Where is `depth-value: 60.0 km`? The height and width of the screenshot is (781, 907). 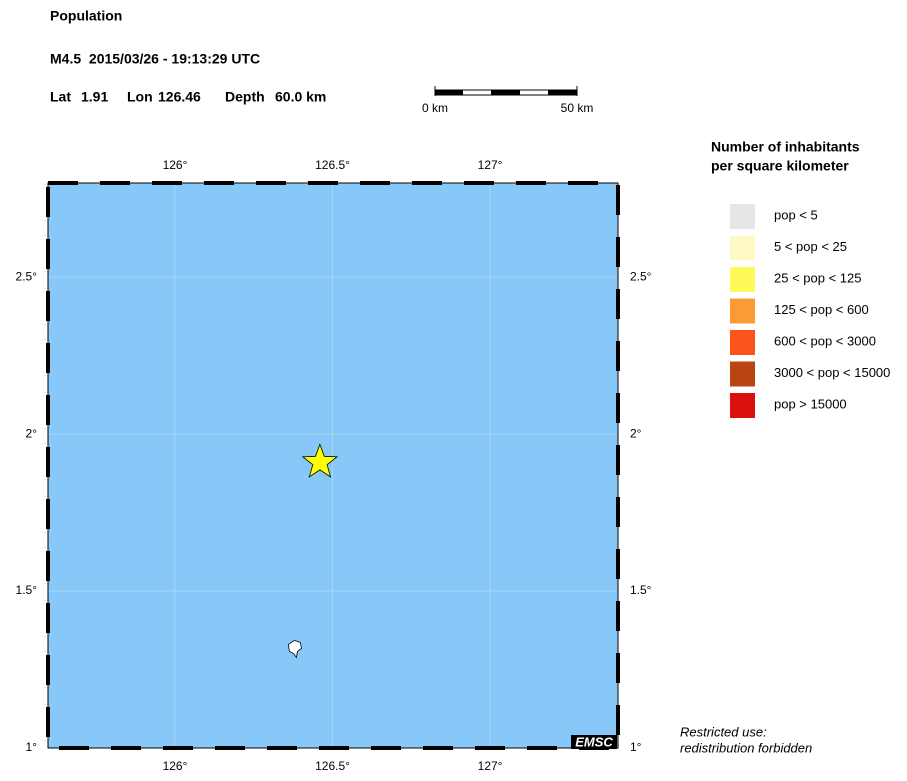
depth-value: 60.0 km is located at coordinates (300, 97).